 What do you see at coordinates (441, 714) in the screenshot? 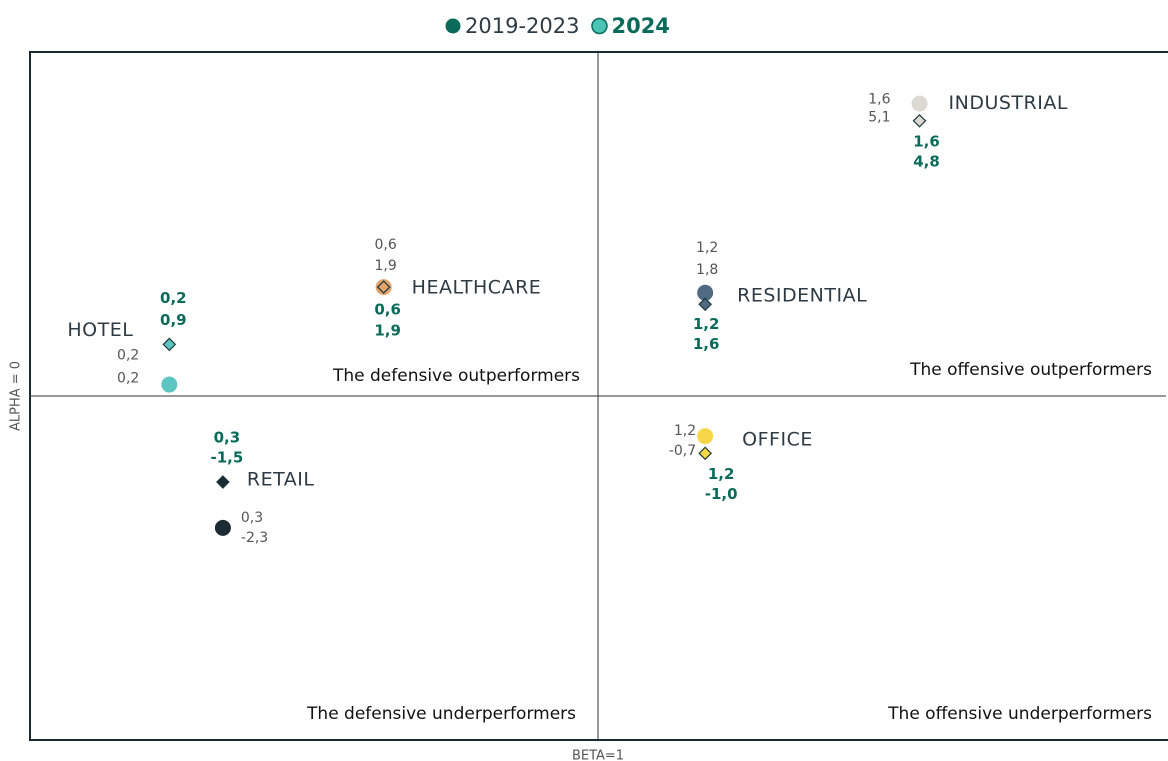
I see `quadrant-label: The defensive underperformers` at bounding box center [441, 714].